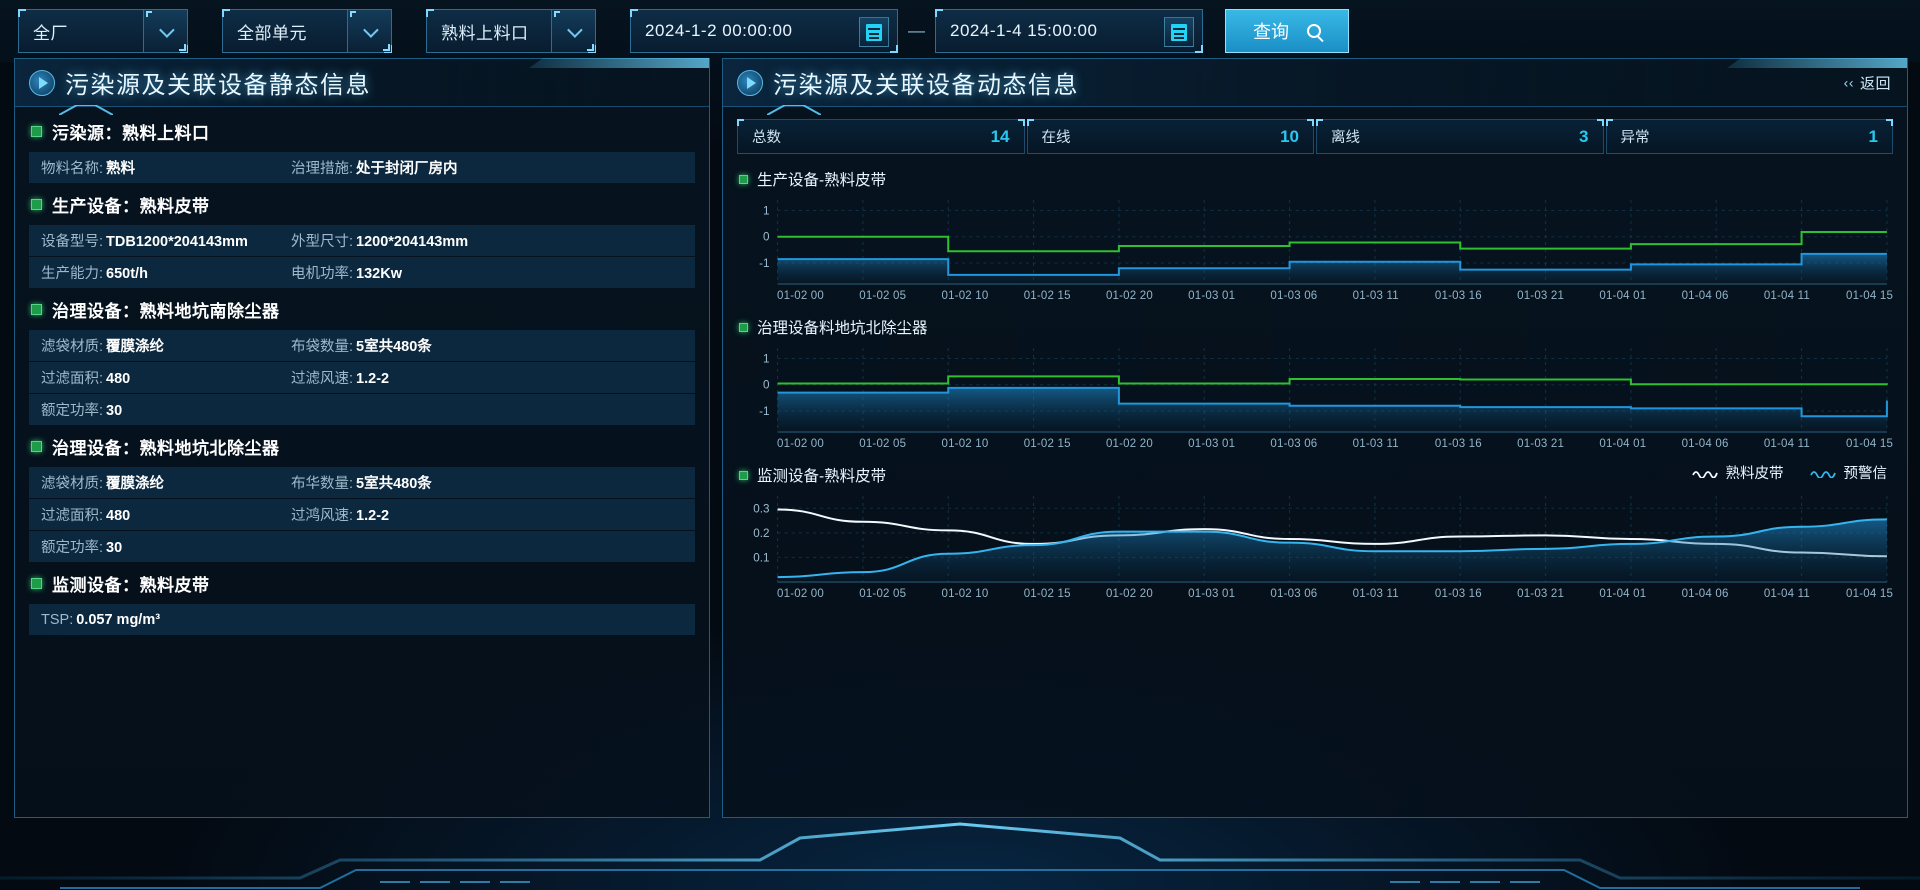 Image resolution: width=1920 pixels, height=890 pixels. I want to click on end-time-input: 2024-1-4 15:00:00, so click(1069, 31).